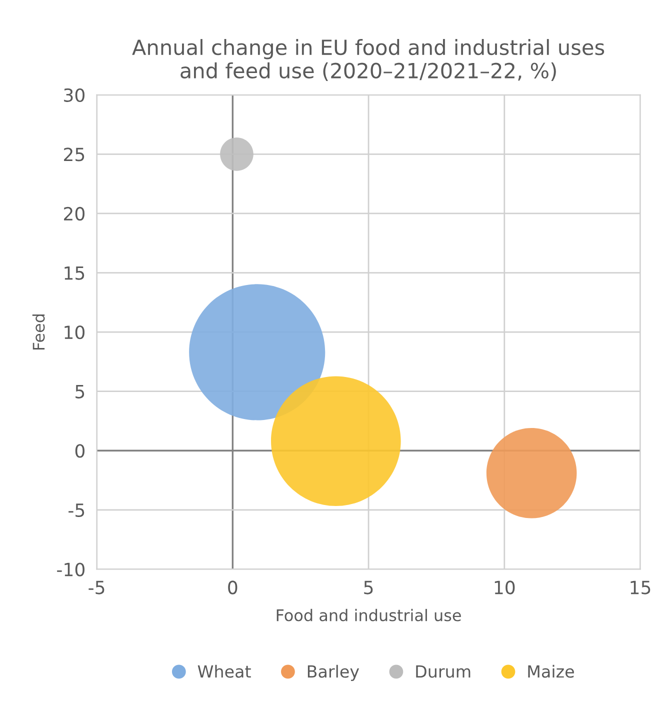 This screenshot has height=708, width=654. Describe the element at coordinates (79, 451) in the screenshot. I see `y-tick-label: 0` at that location.